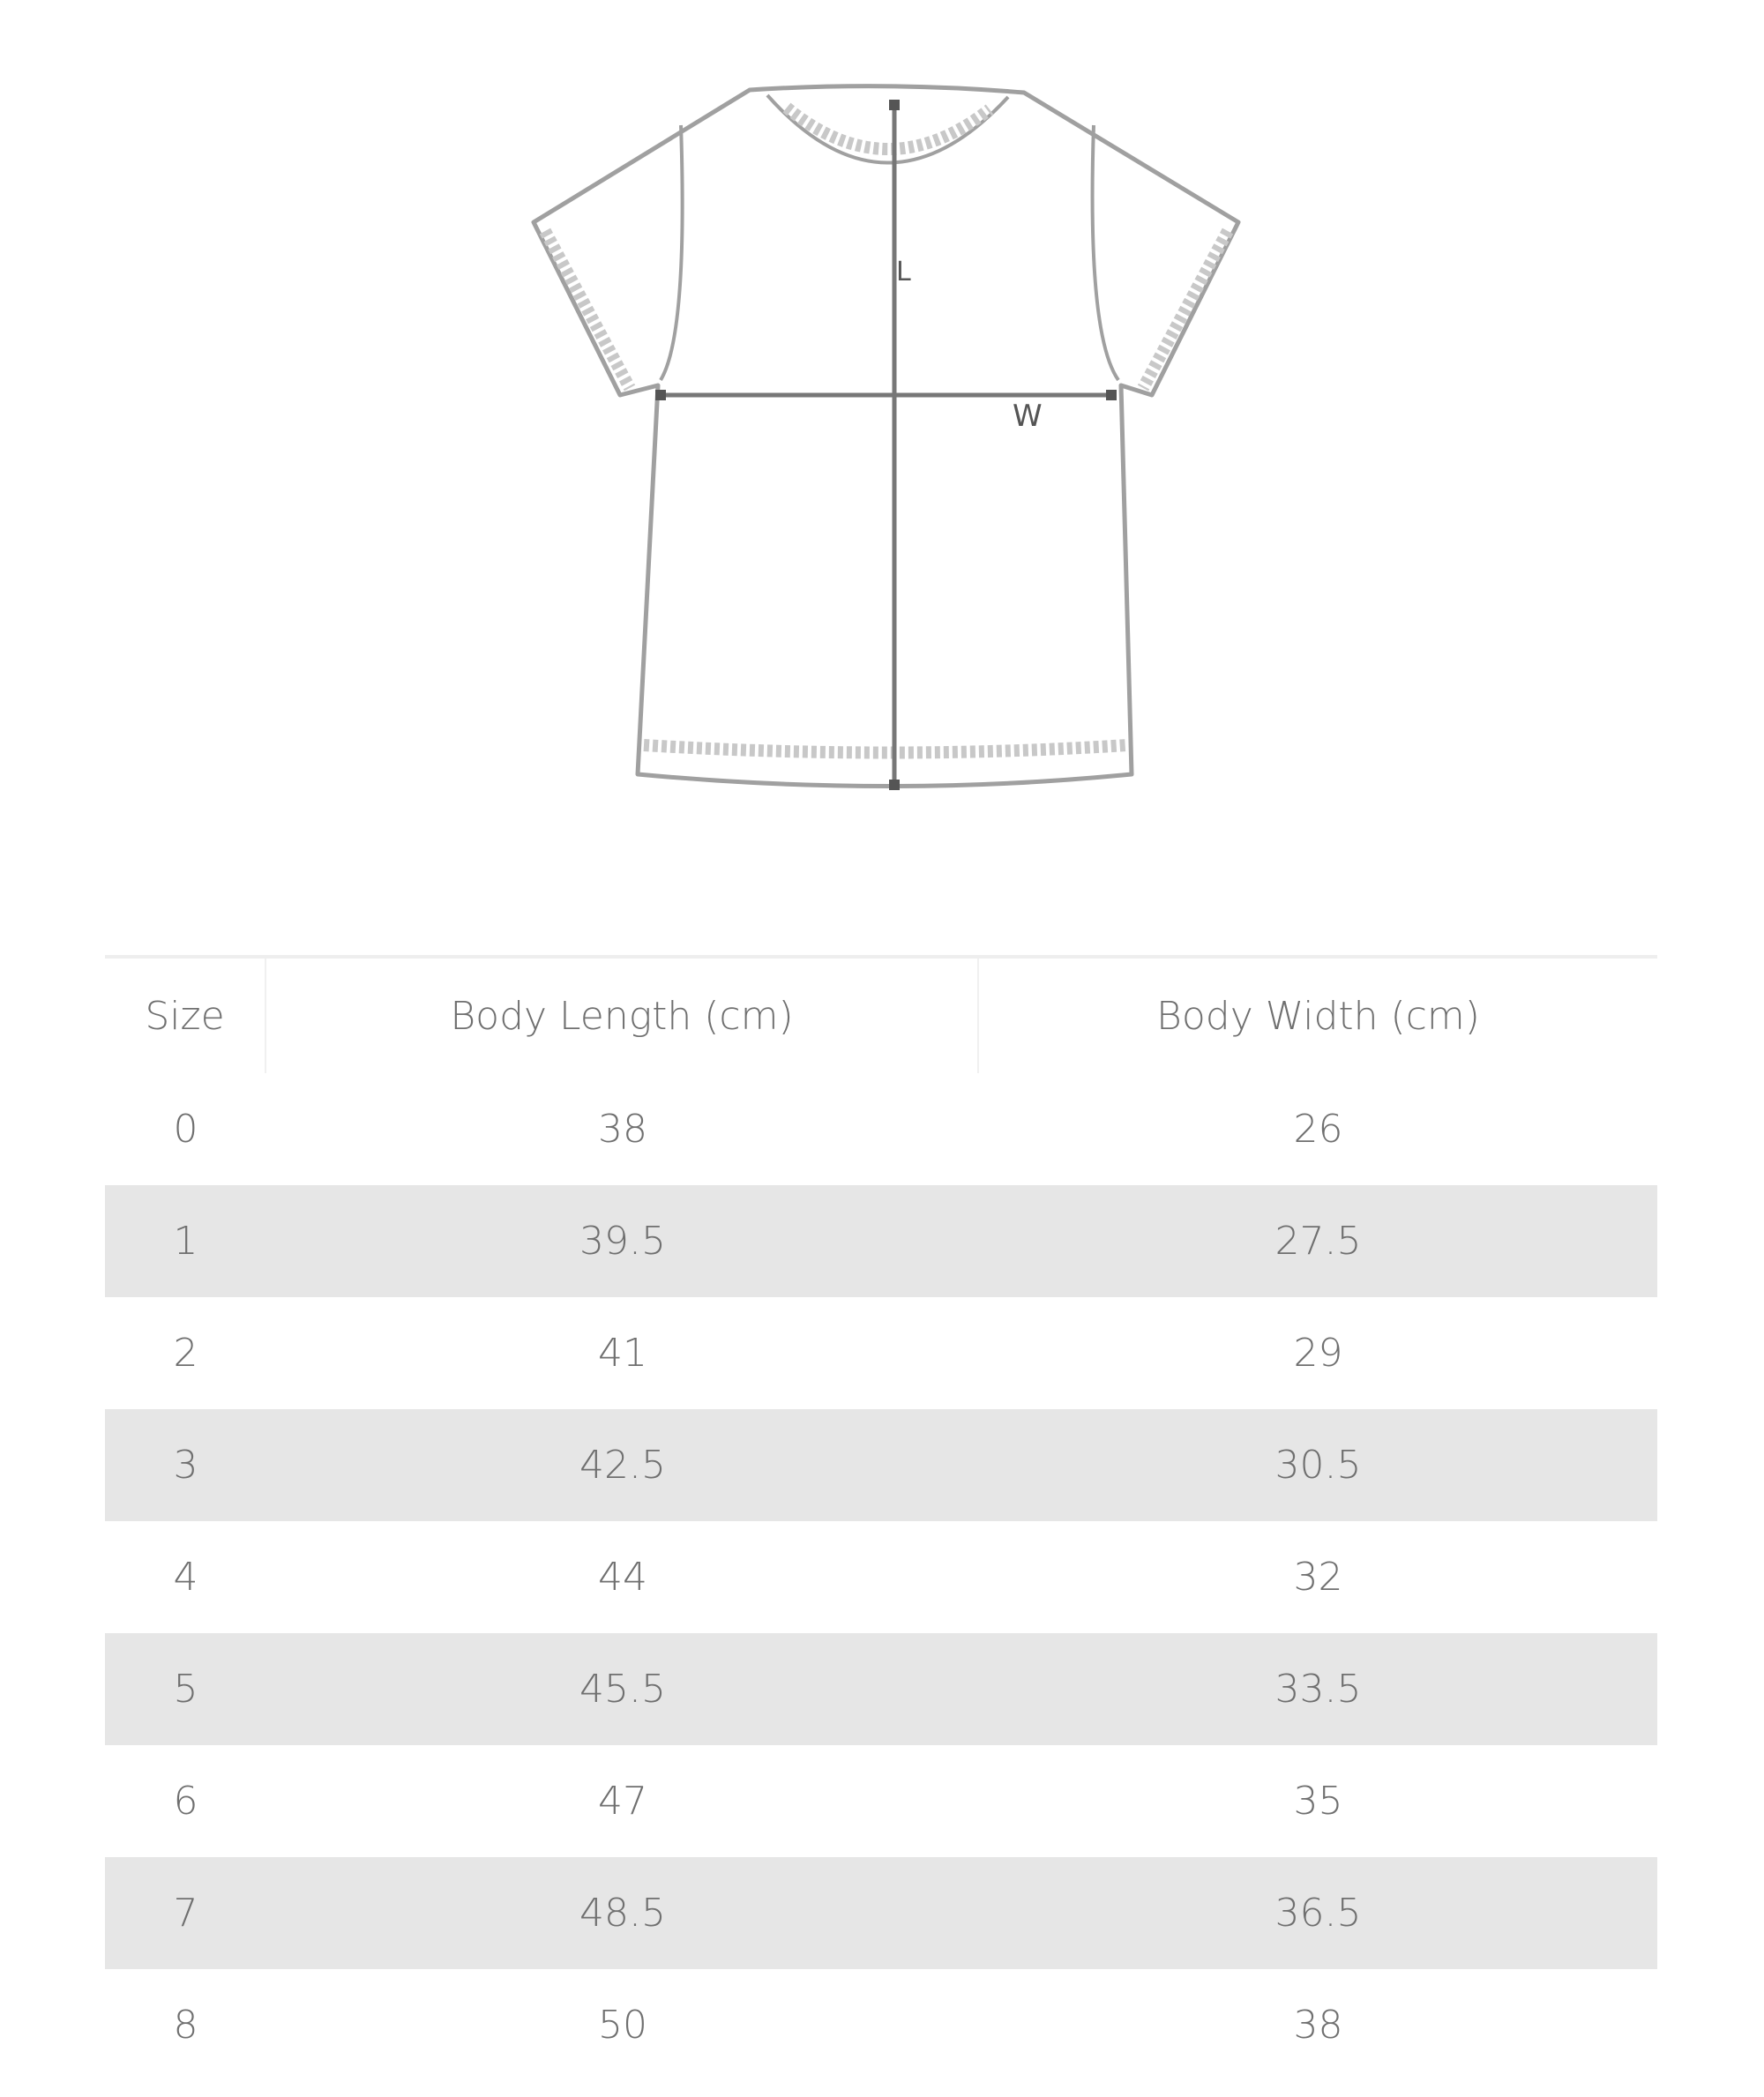 The image size is (1764, 2097). Describe the element at coordinates (1318, 1016) in the screenshot. I see `header-body-width: Body Width (cm)` at that location.